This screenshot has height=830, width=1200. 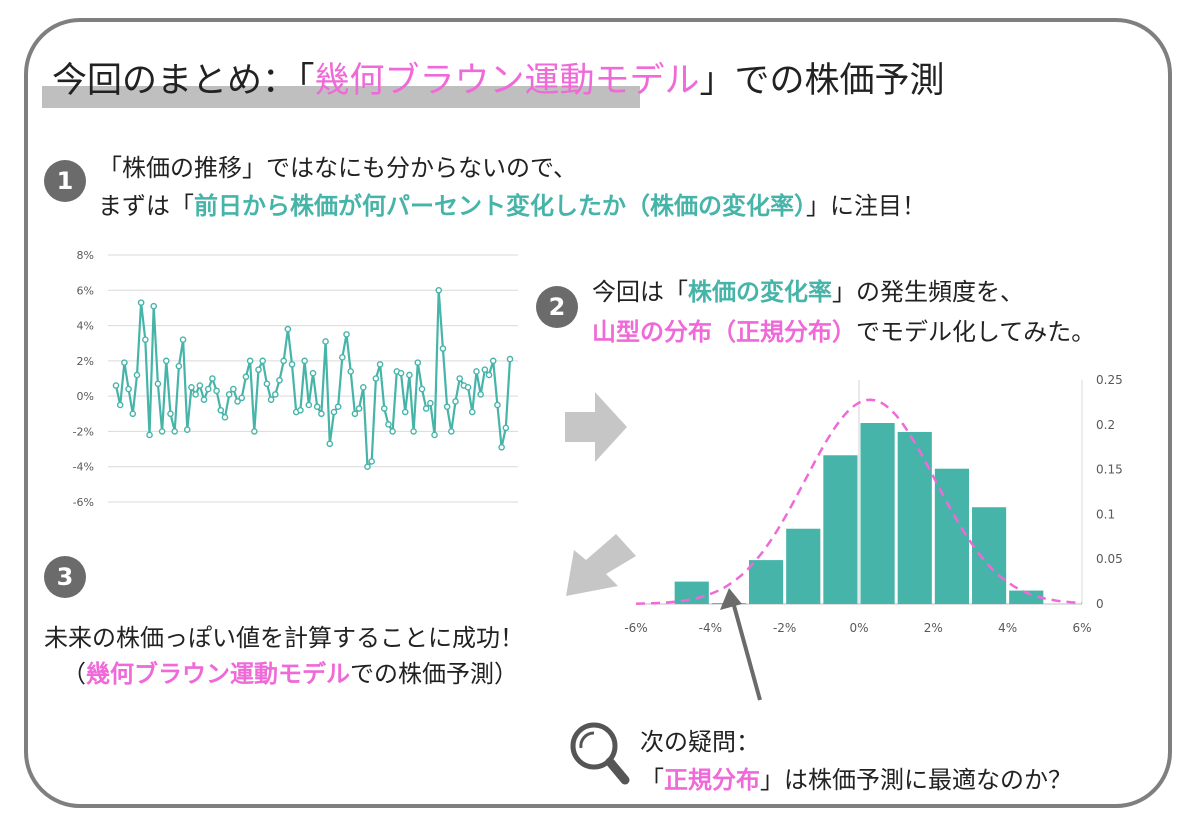 I want to click on y-tick-label: 0%, so click(x=85, y=396).